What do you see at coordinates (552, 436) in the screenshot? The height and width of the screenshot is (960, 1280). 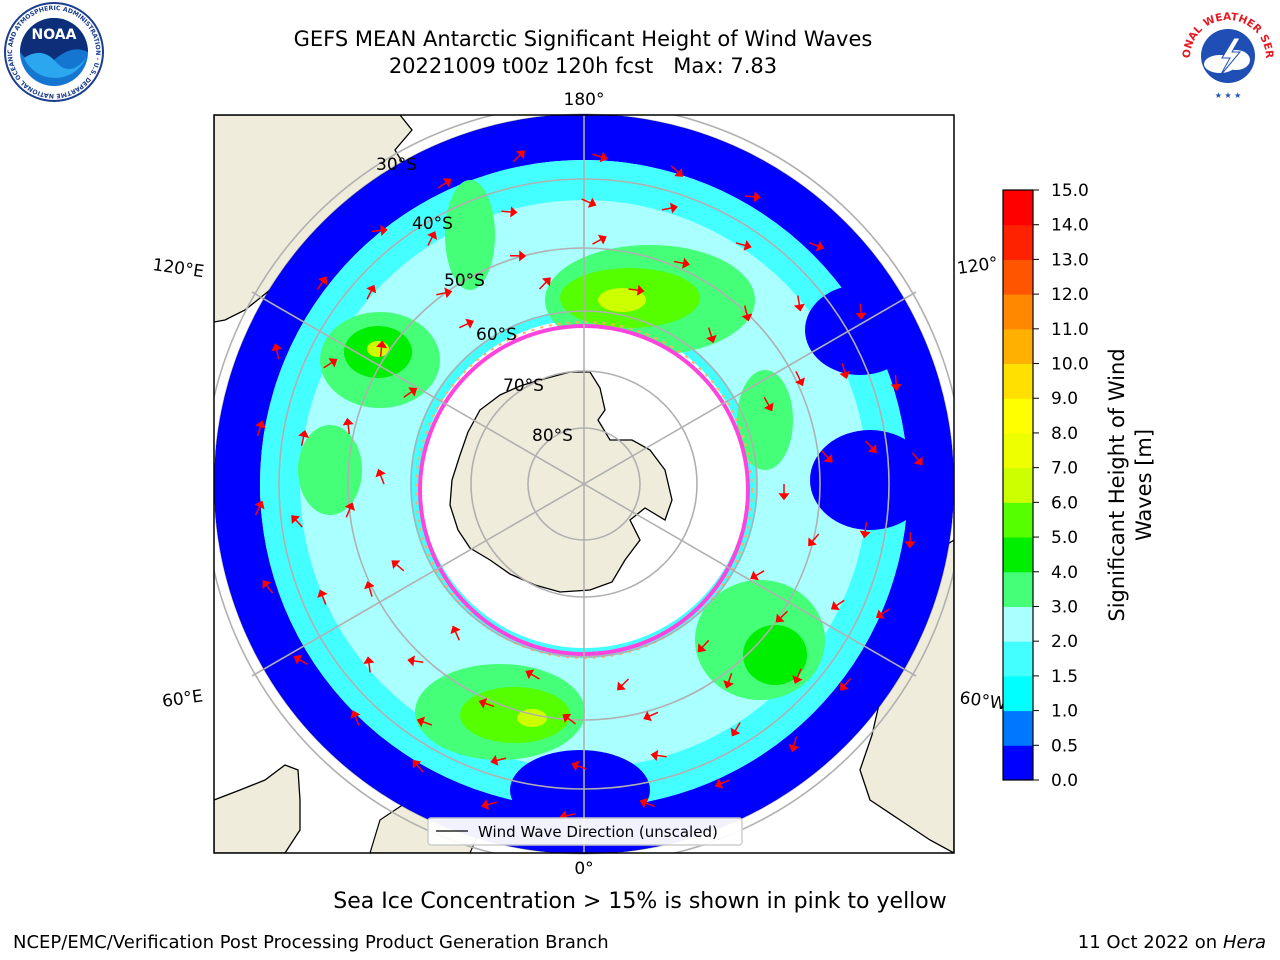 I see `lat-label-80s: 80°S` at bounding box center [552, 436].